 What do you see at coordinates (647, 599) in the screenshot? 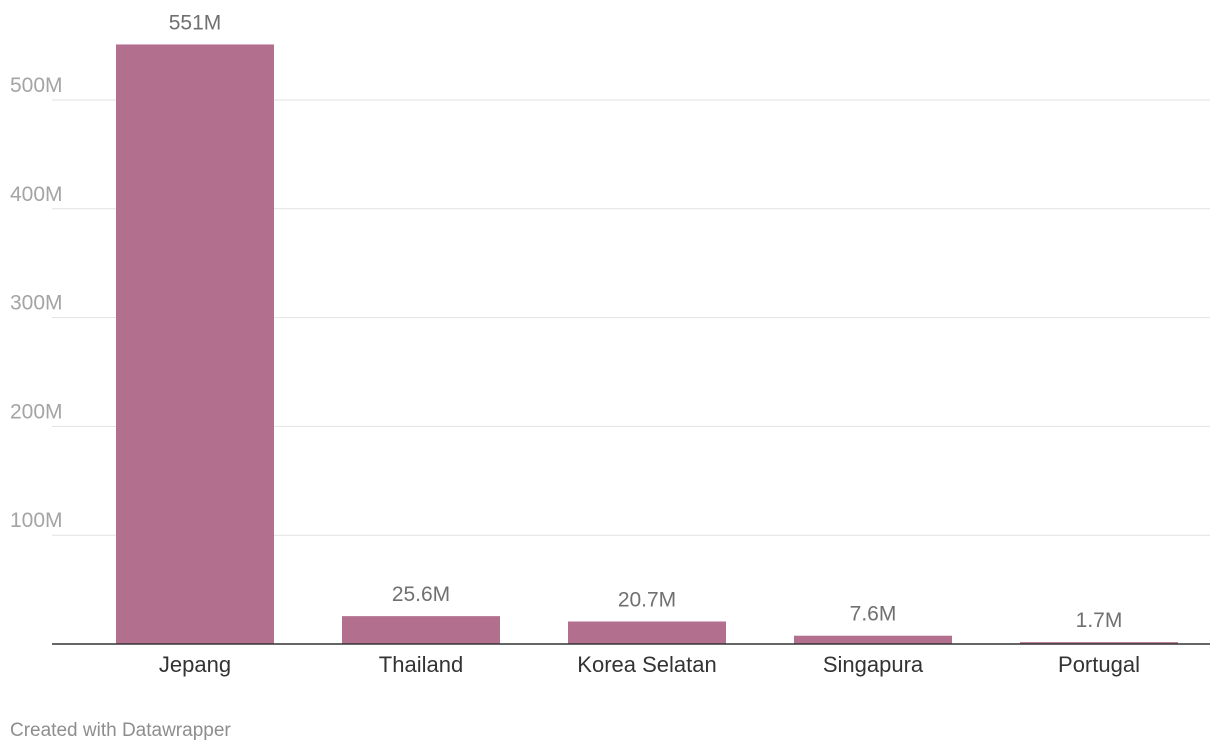
I see `value-label: 20.7M` at bounding box center [647, 599].